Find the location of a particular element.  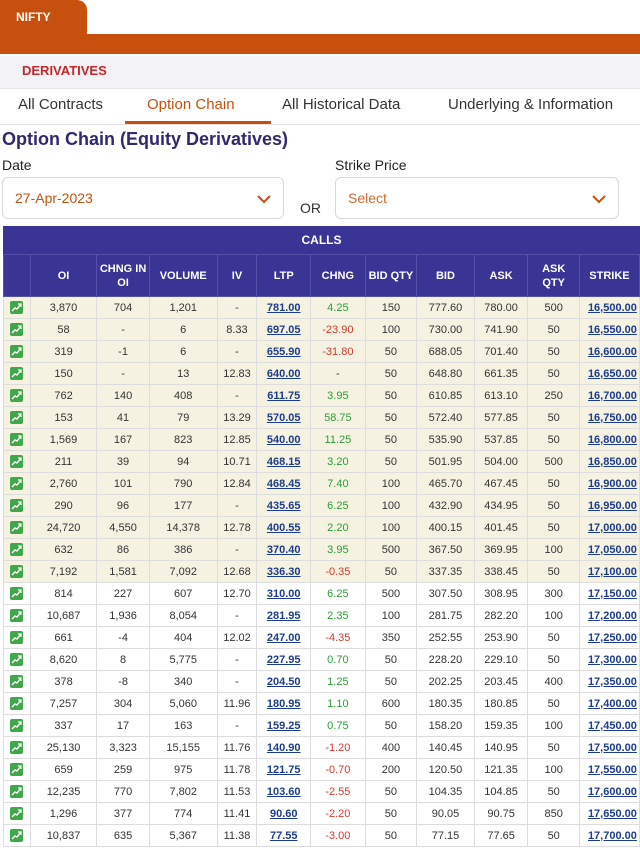

ltp-link: 121.75 is located at coordinates (283, 769).